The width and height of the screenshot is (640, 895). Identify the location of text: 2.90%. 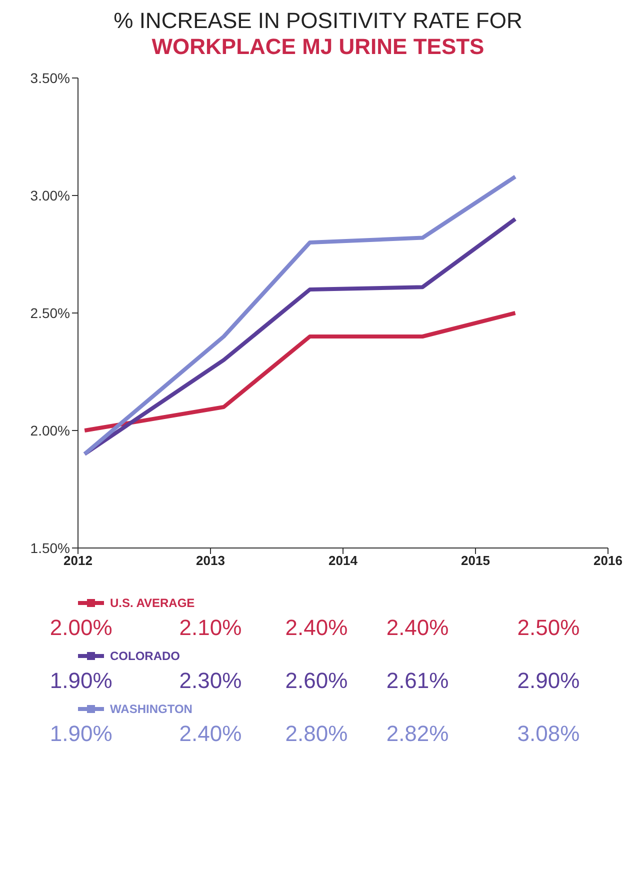
(548, 681).